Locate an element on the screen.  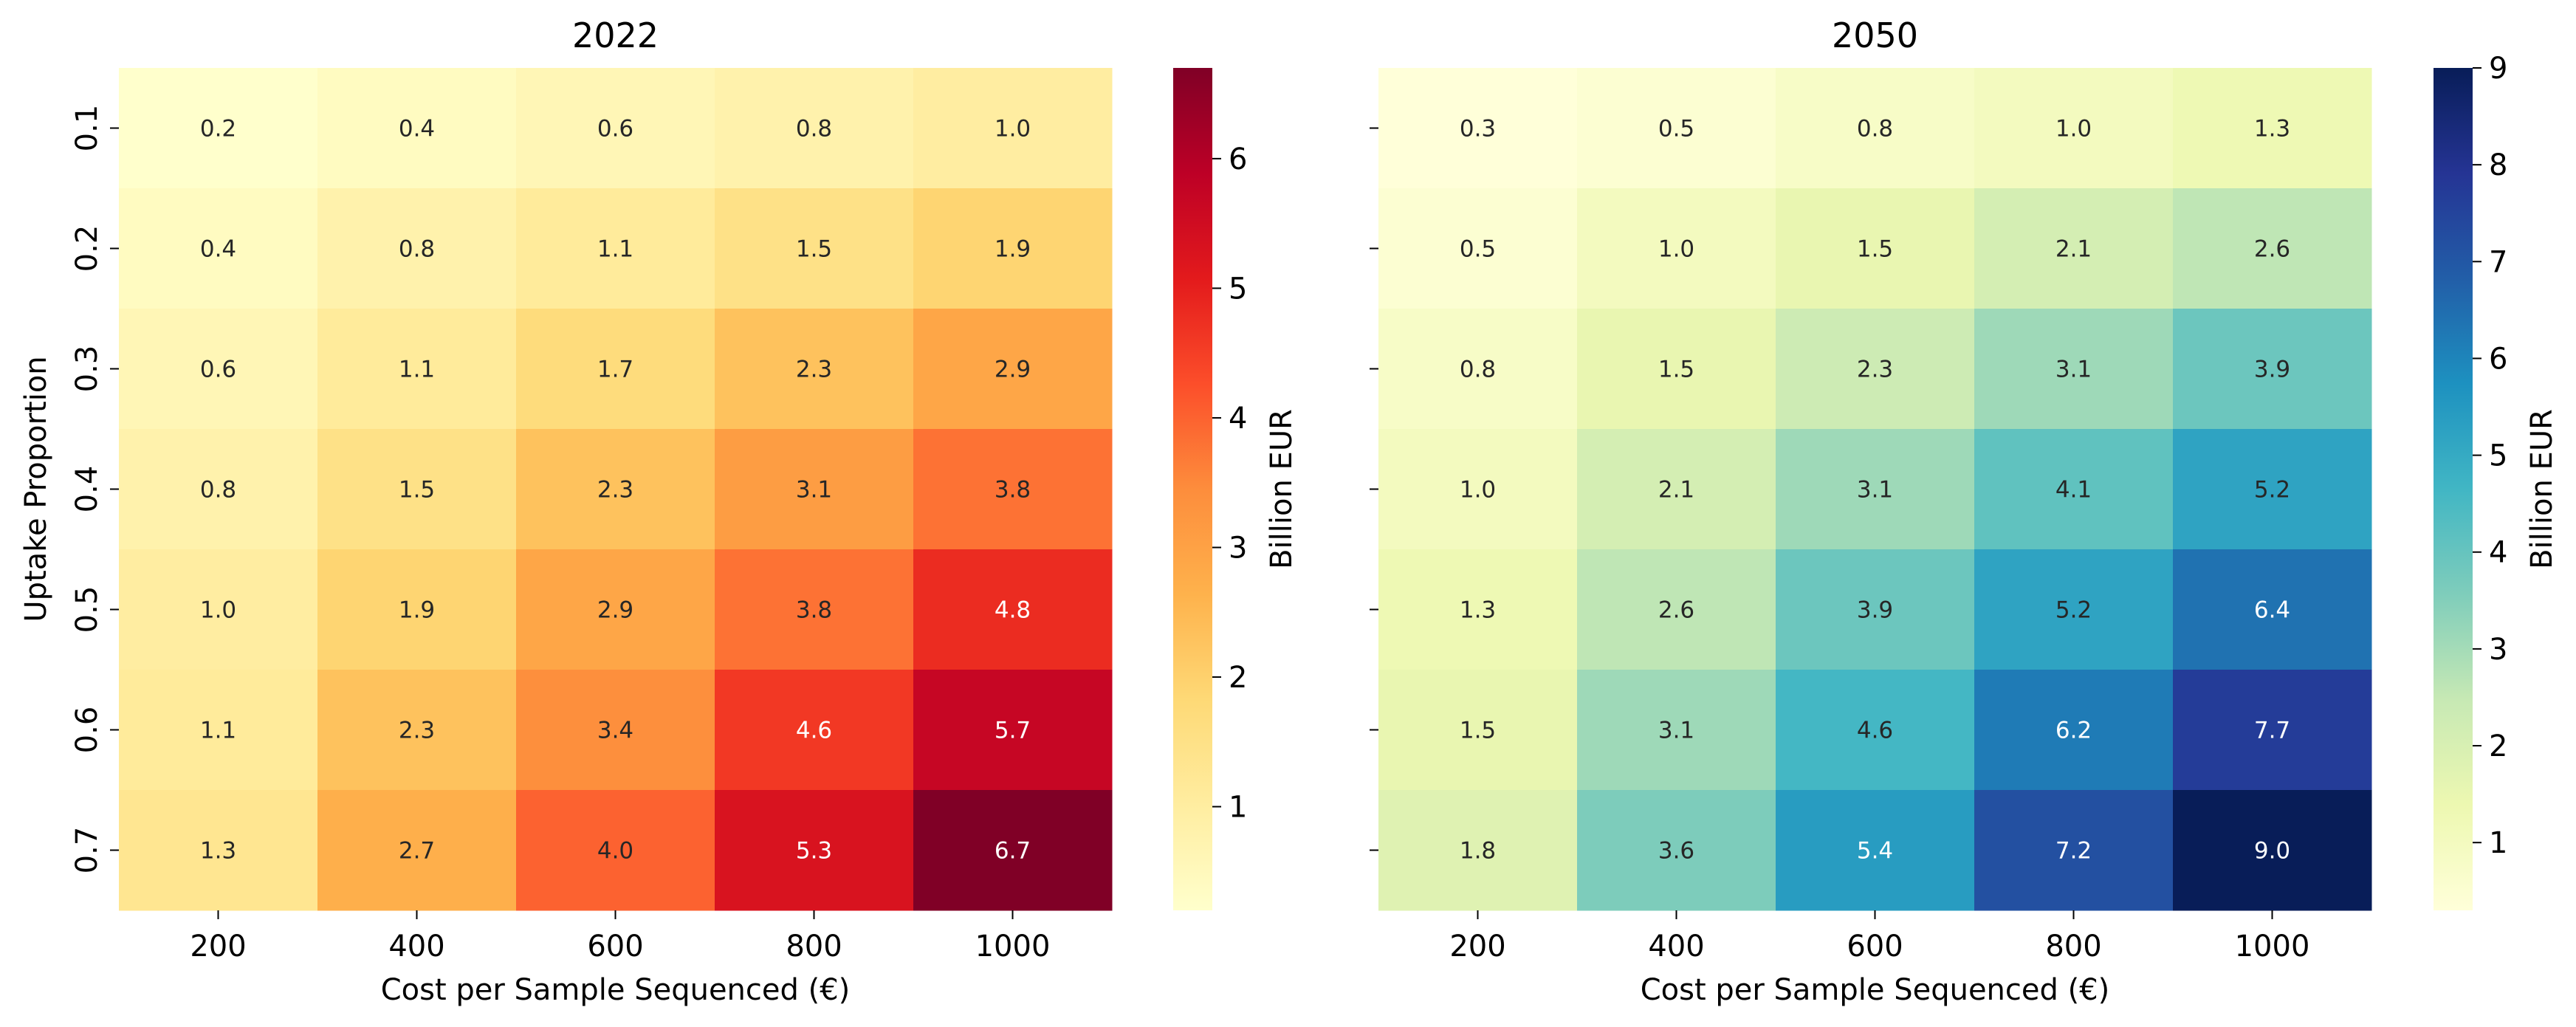
cell-label: 1.8 is located at coordinates (1478, 851).